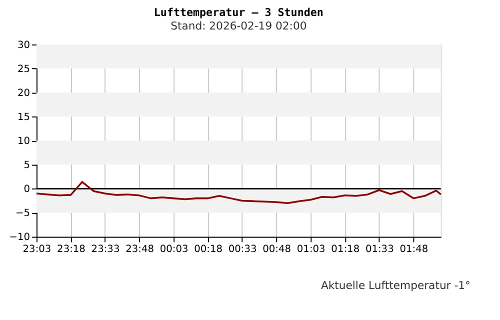  I want to click on x-tick-label: 23:03, so click(37, 250).